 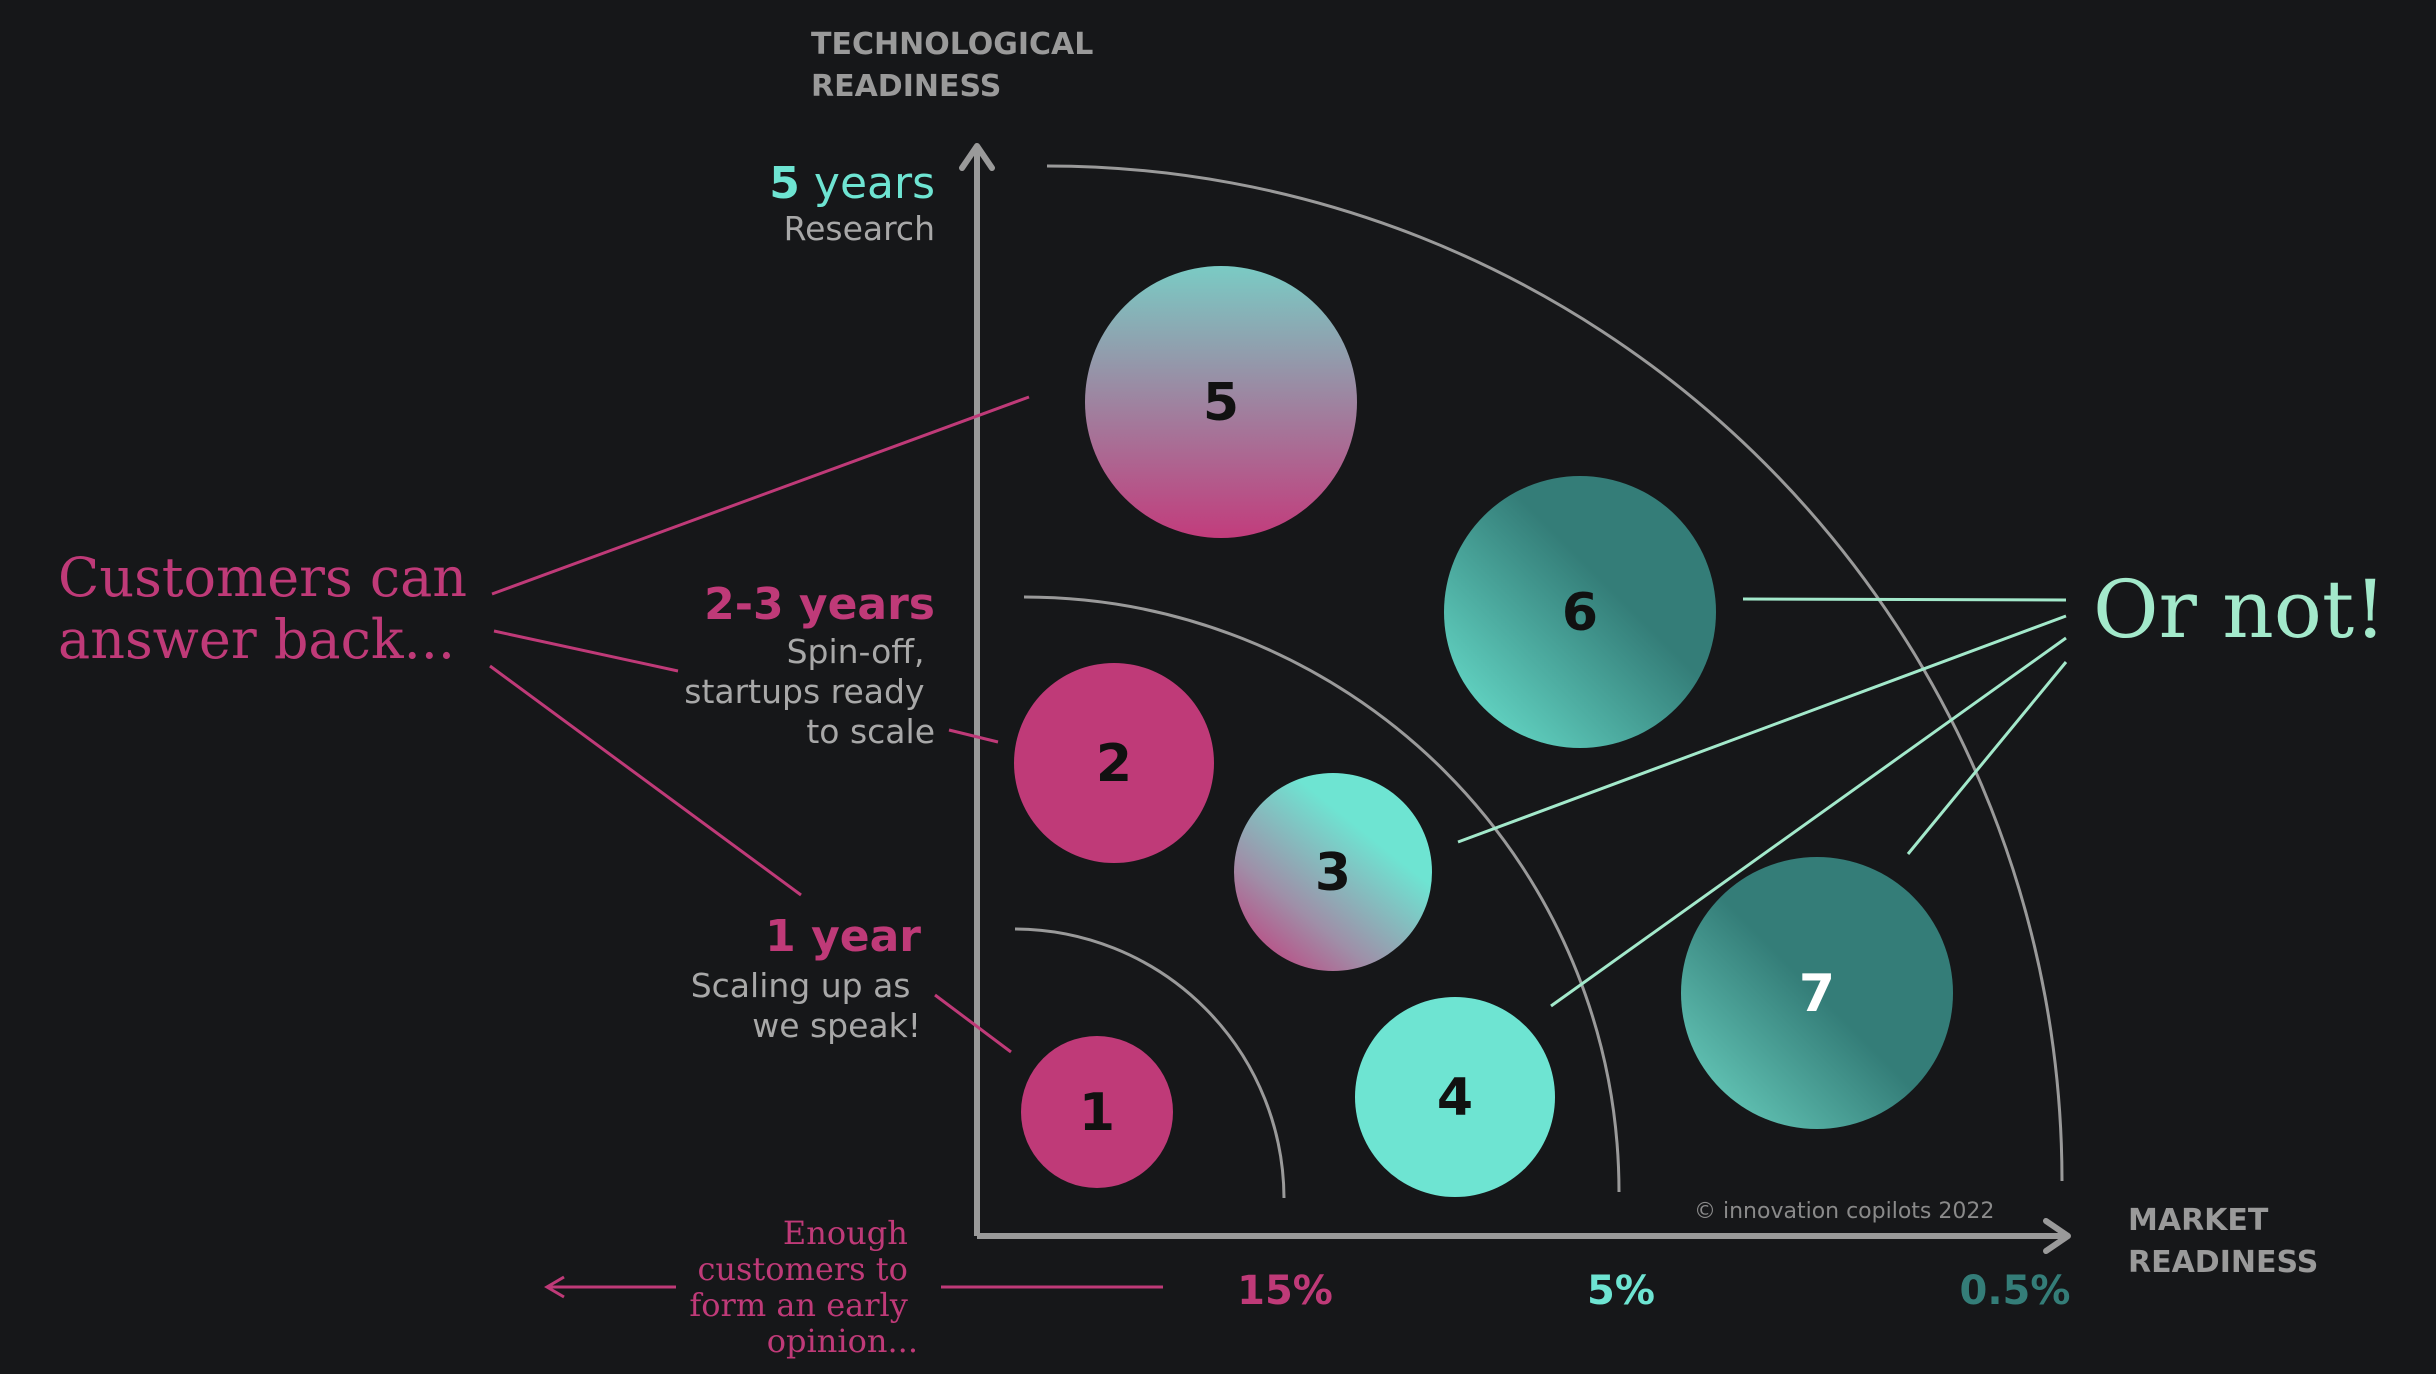 I want to click on bottom-arrow-head-icon, so click(x=554, y=1287).